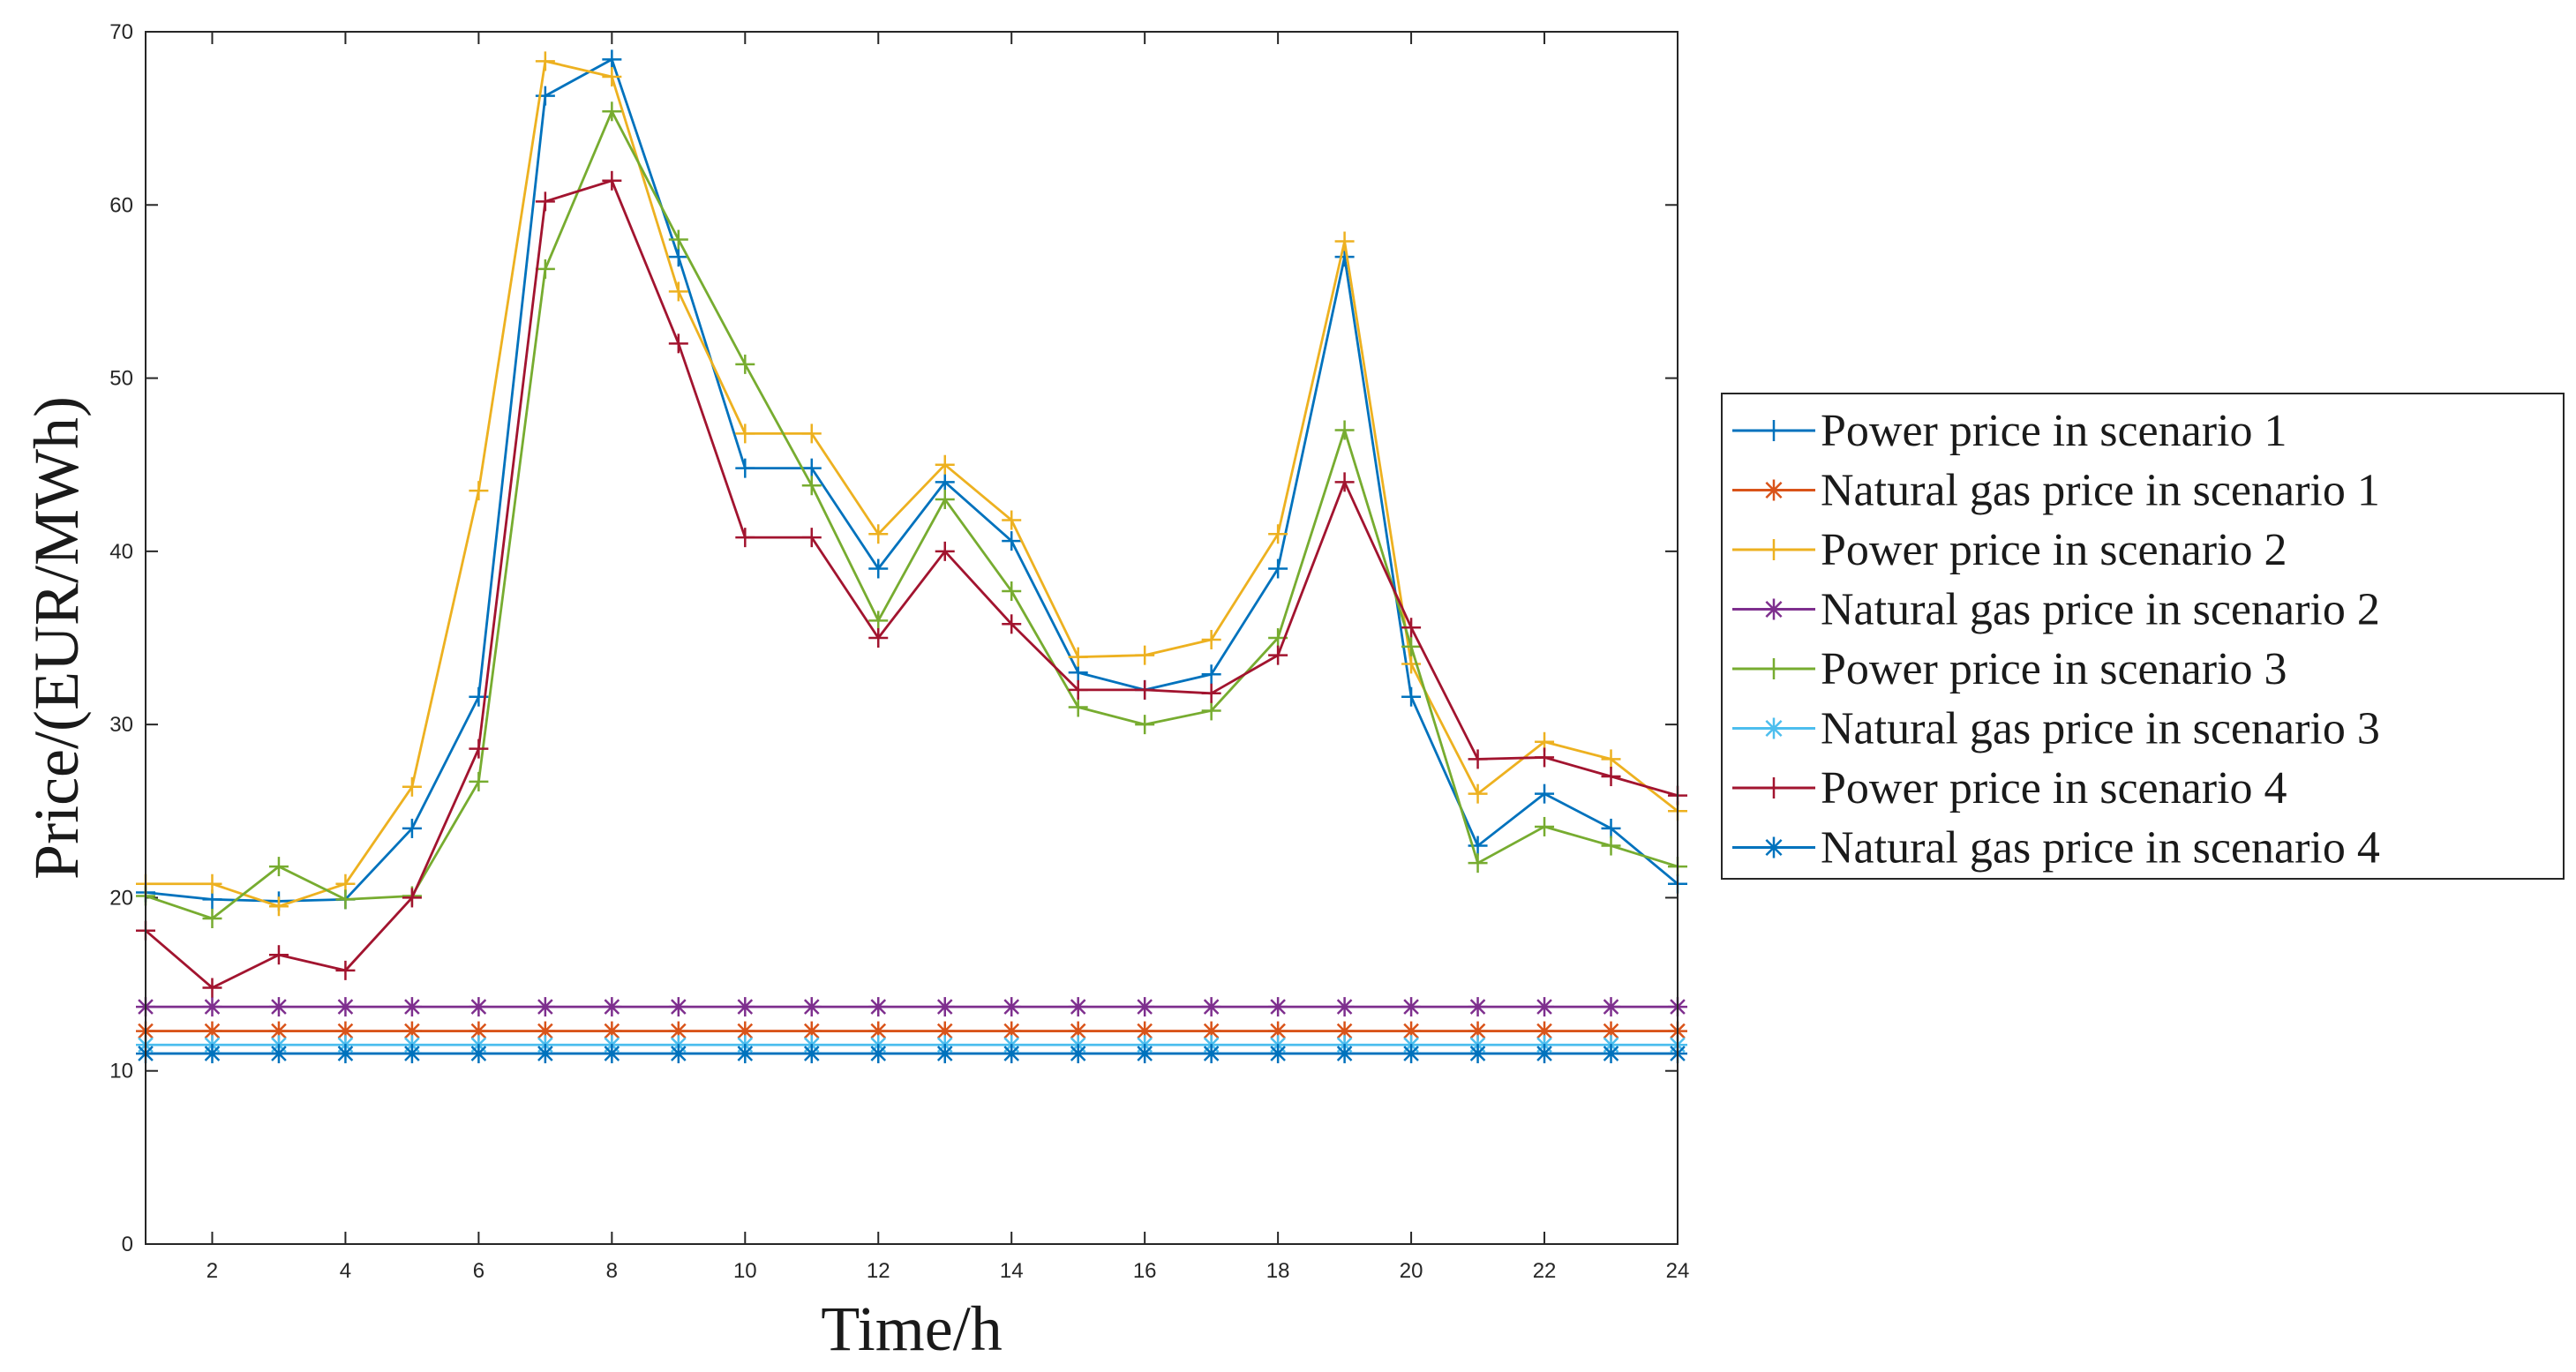 This screenshot has width=2576, height=1372. Describe the element at coordinates (121, 32) in the screenshot. I see `y-tick-label: 70` at that location.